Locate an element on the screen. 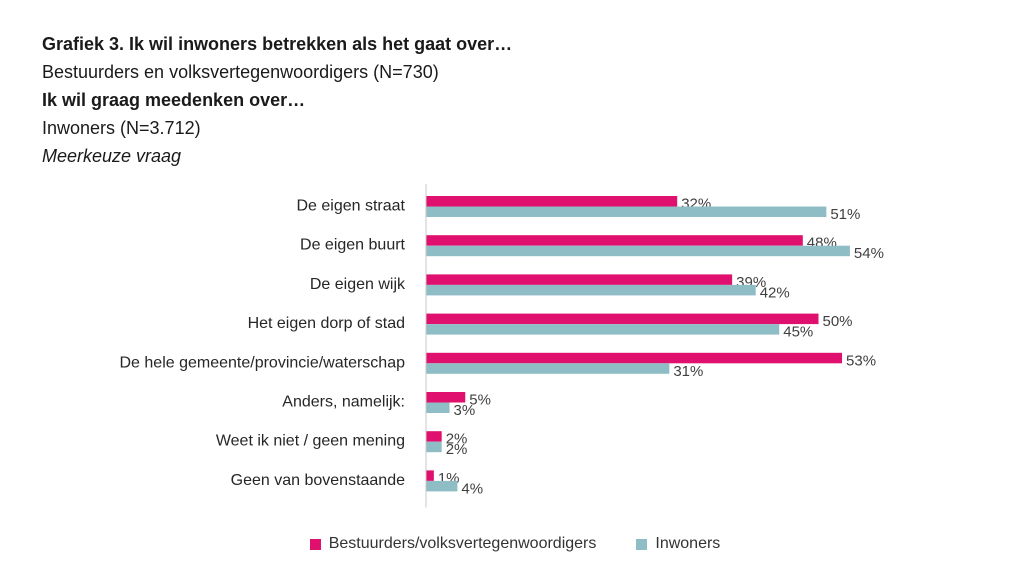 The height and width of the screenshot is (580, 1030). chart-subtitle-inwoners: Inwoners (N=3.712) is located at coordinates (121, 128).